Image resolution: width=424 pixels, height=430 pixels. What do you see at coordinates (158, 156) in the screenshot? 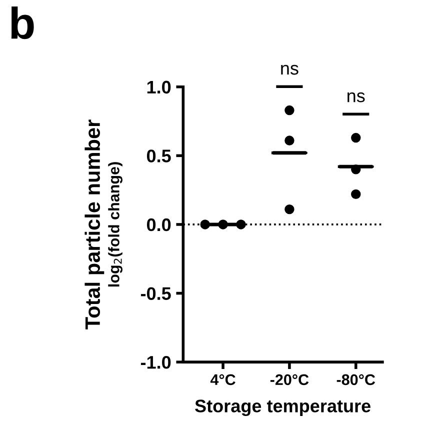
I see `y-tick-label: 0.5` at bounding box center [158, 156].